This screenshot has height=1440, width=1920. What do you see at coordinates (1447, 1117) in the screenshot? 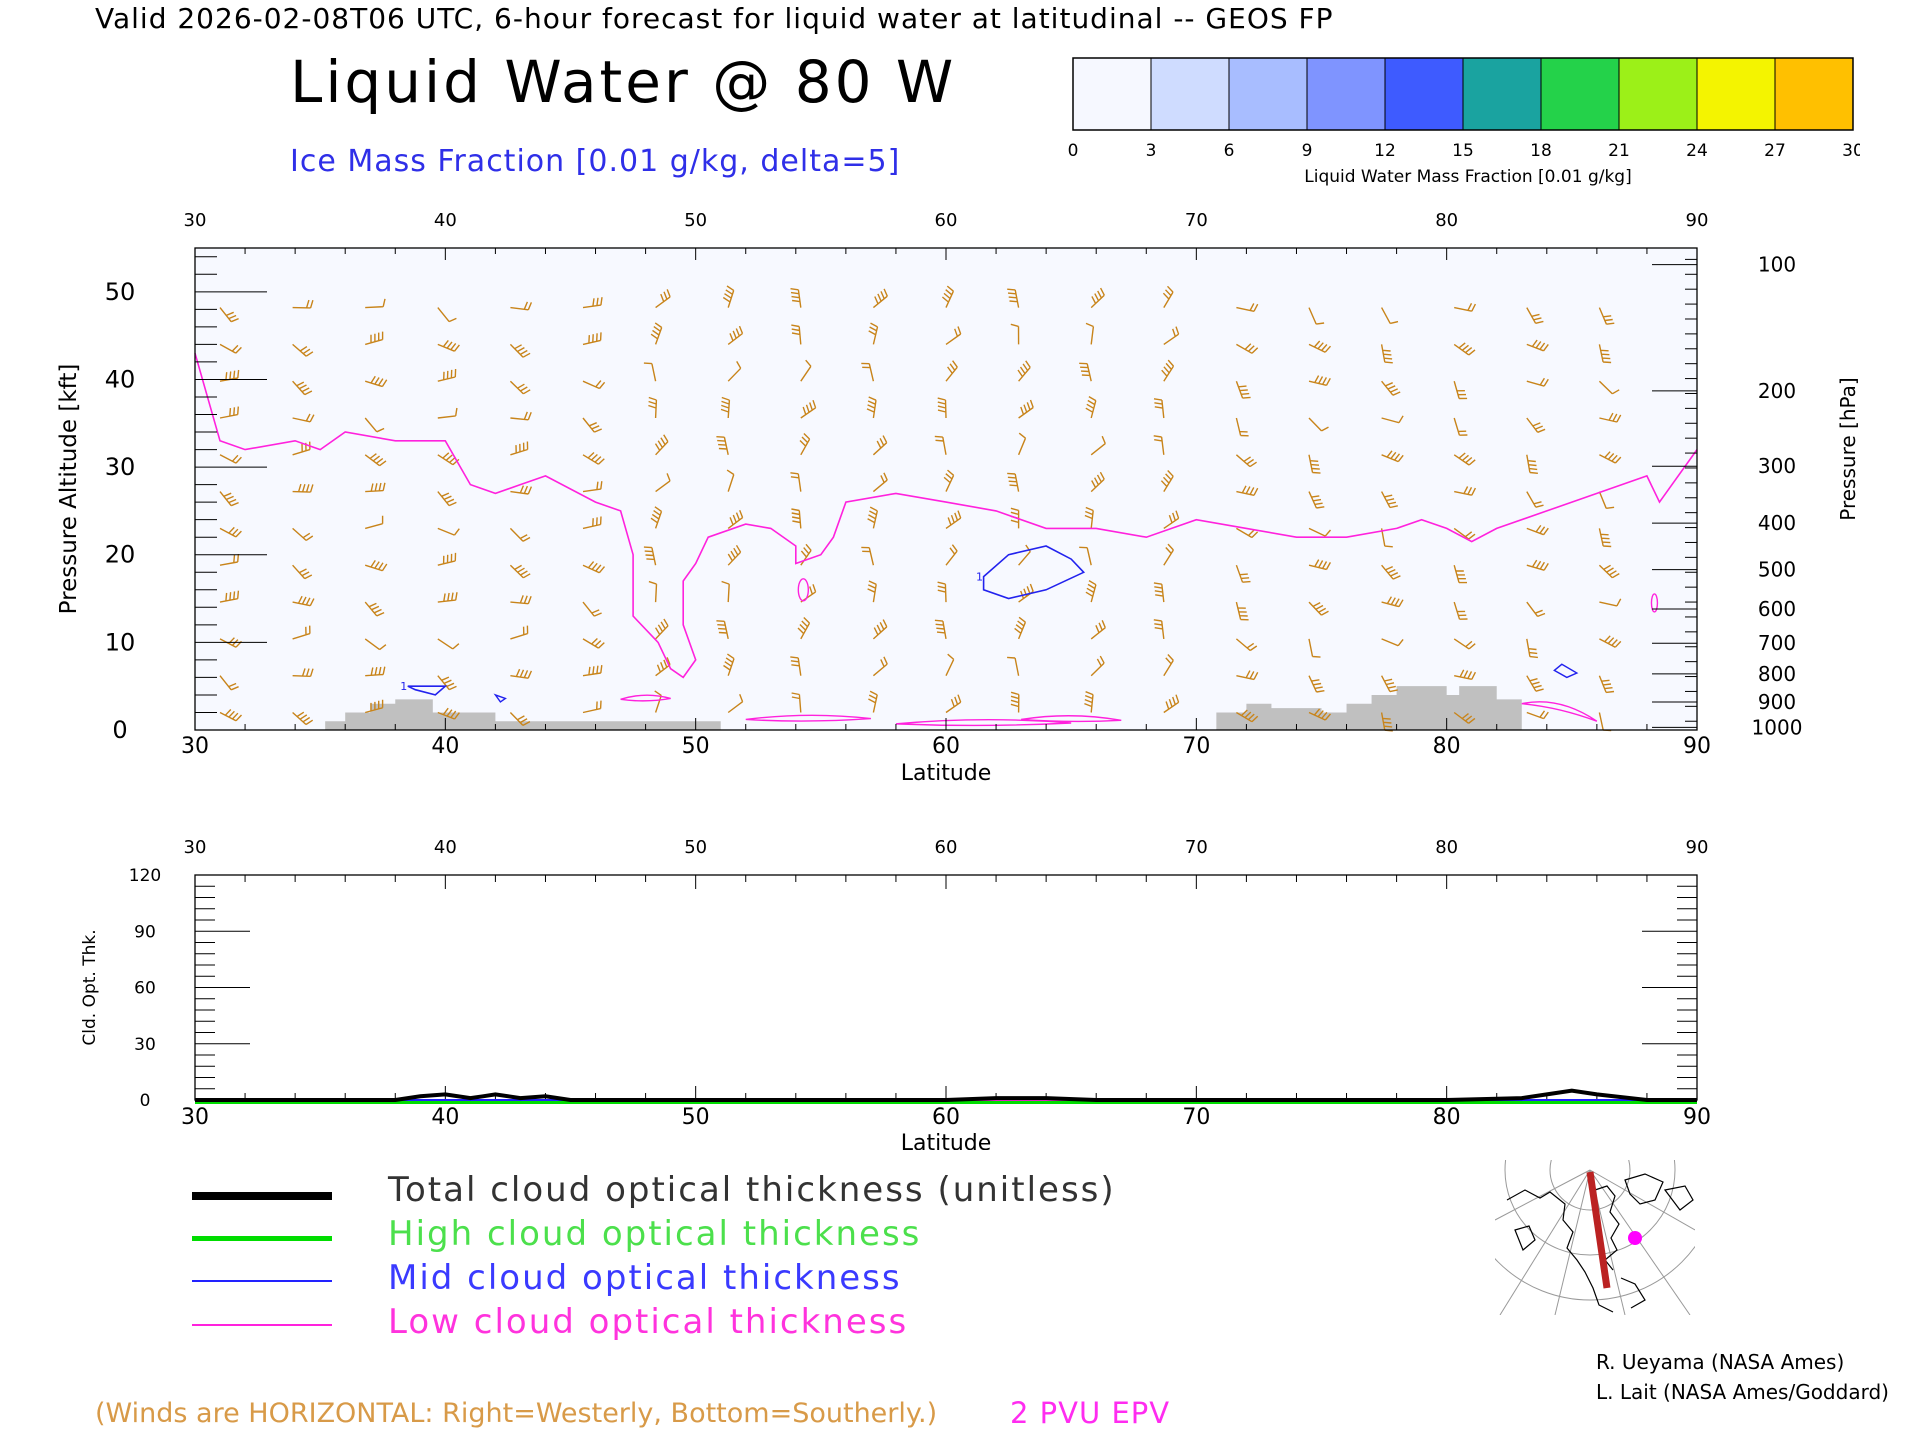
I see `x-tick-label: 80` at bounding box center [1447, 1117].